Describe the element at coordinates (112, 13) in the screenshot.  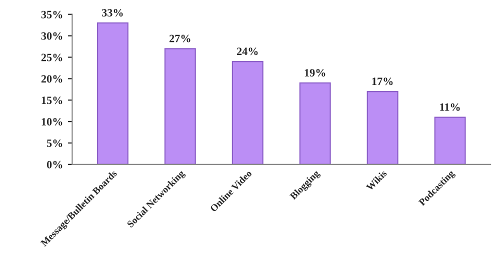
I see `data-label: 33%` at that location.